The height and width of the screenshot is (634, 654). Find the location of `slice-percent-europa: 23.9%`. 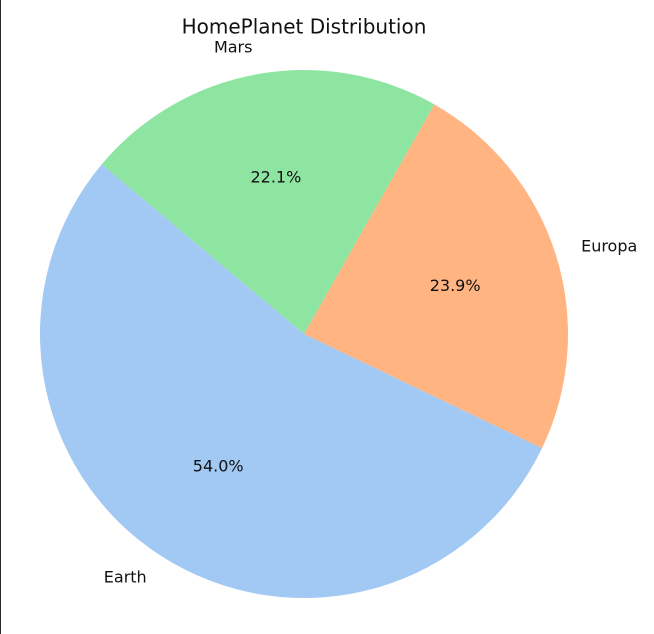

slice-percent-europa: 23.9% is located at coordinates (455, 285).